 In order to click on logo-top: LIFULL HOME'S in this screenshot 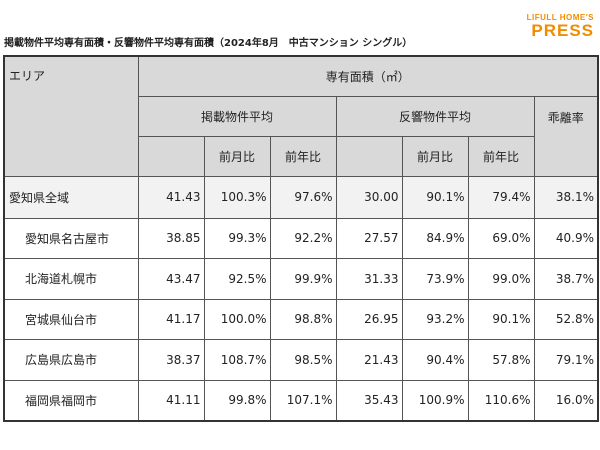, I will do `click(560, 17)`.